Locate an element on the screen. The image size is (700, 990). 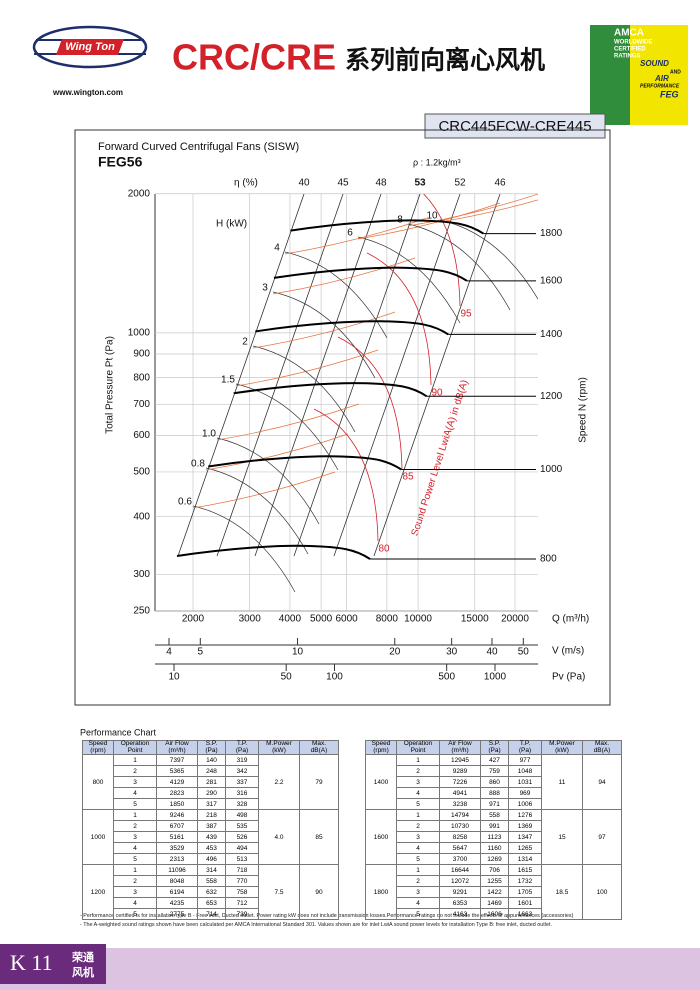
power-cell: 18.5 is located at coordinates (562, 892).